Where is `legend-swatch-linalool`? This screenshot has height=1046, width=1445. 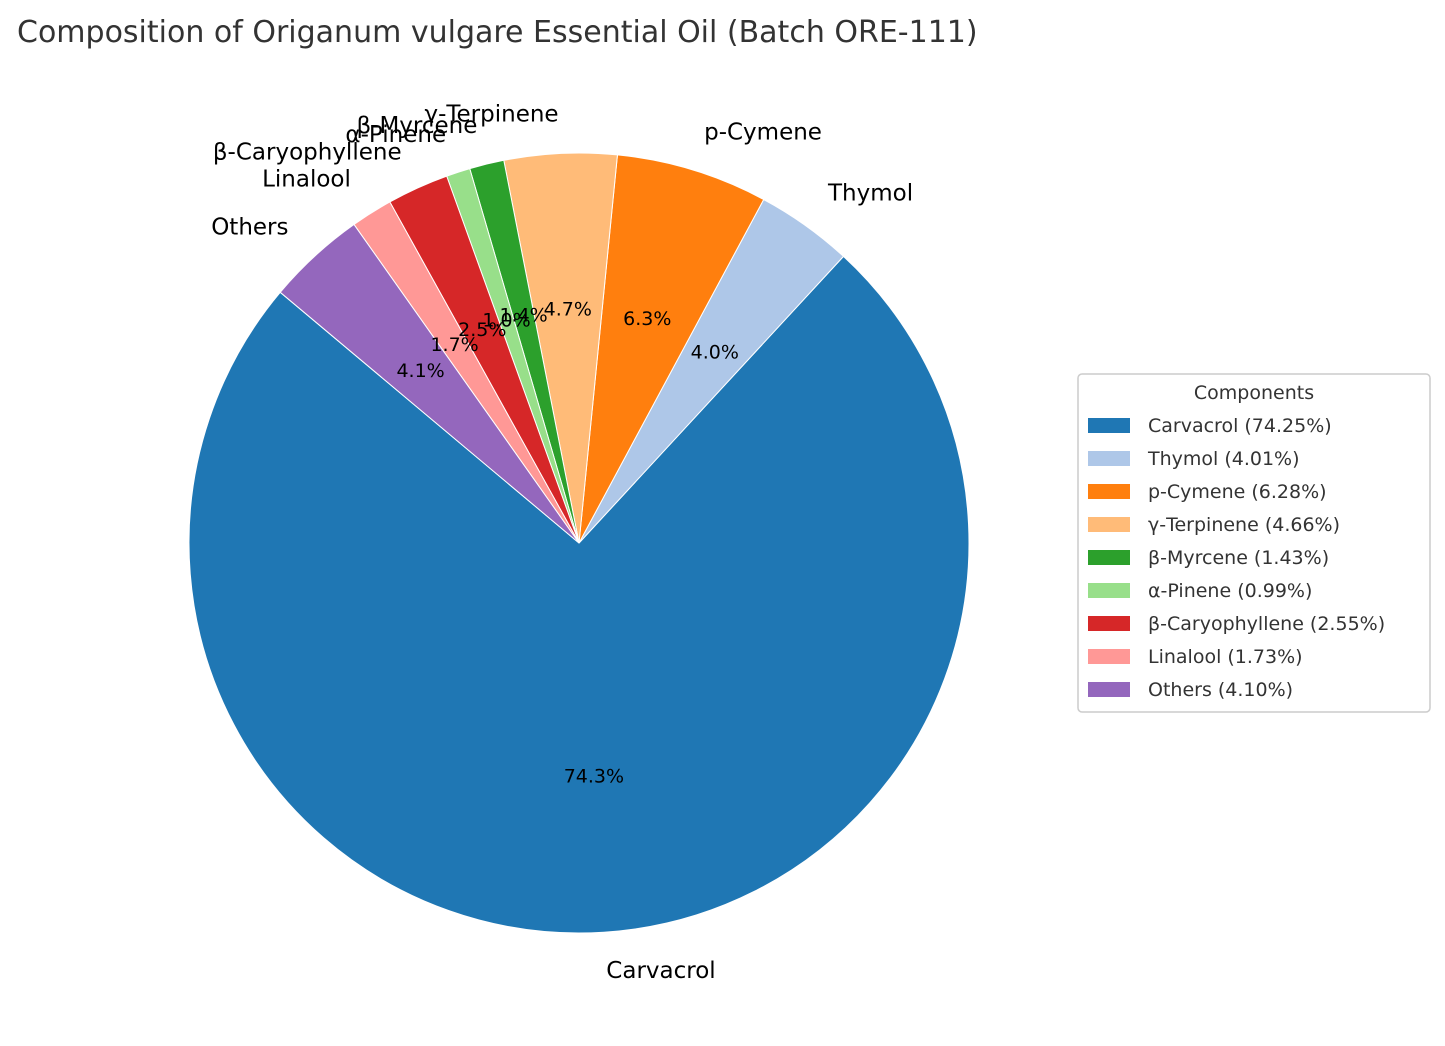
legend-swatch-linalool is located at coordinates (1109, 656).